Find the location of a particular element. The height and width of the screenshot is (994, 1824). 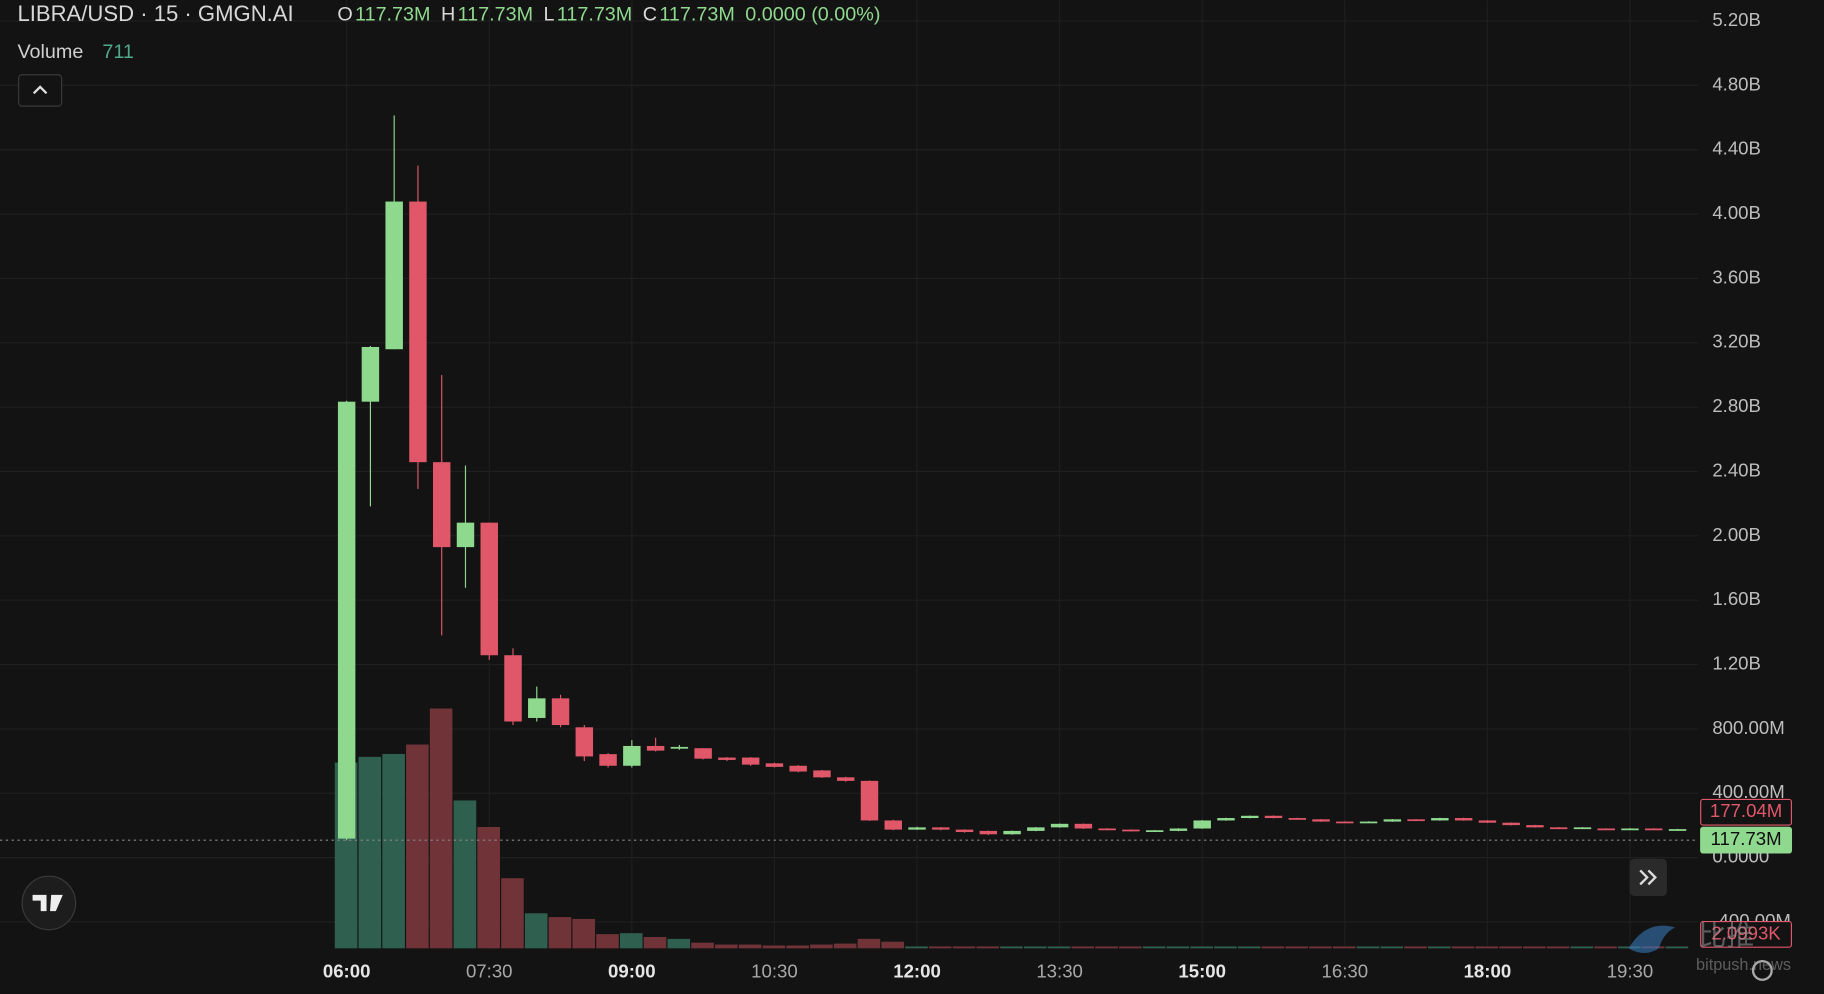

double-chevron-icon is located at coordinates (1648, 877).